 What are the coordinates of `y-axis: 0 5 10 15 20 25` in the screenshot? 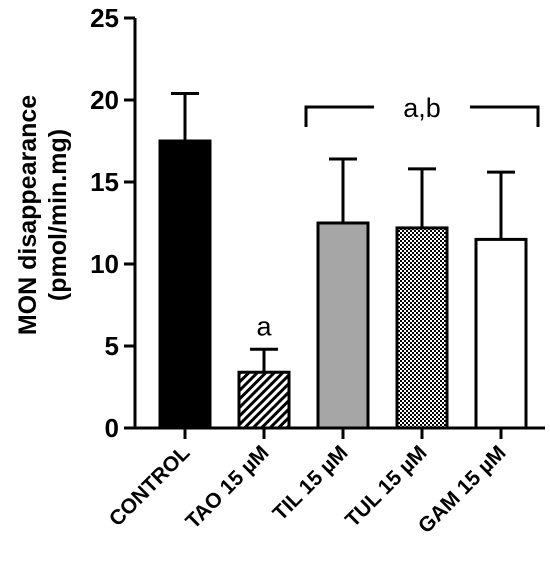 It's located at (113, 223).